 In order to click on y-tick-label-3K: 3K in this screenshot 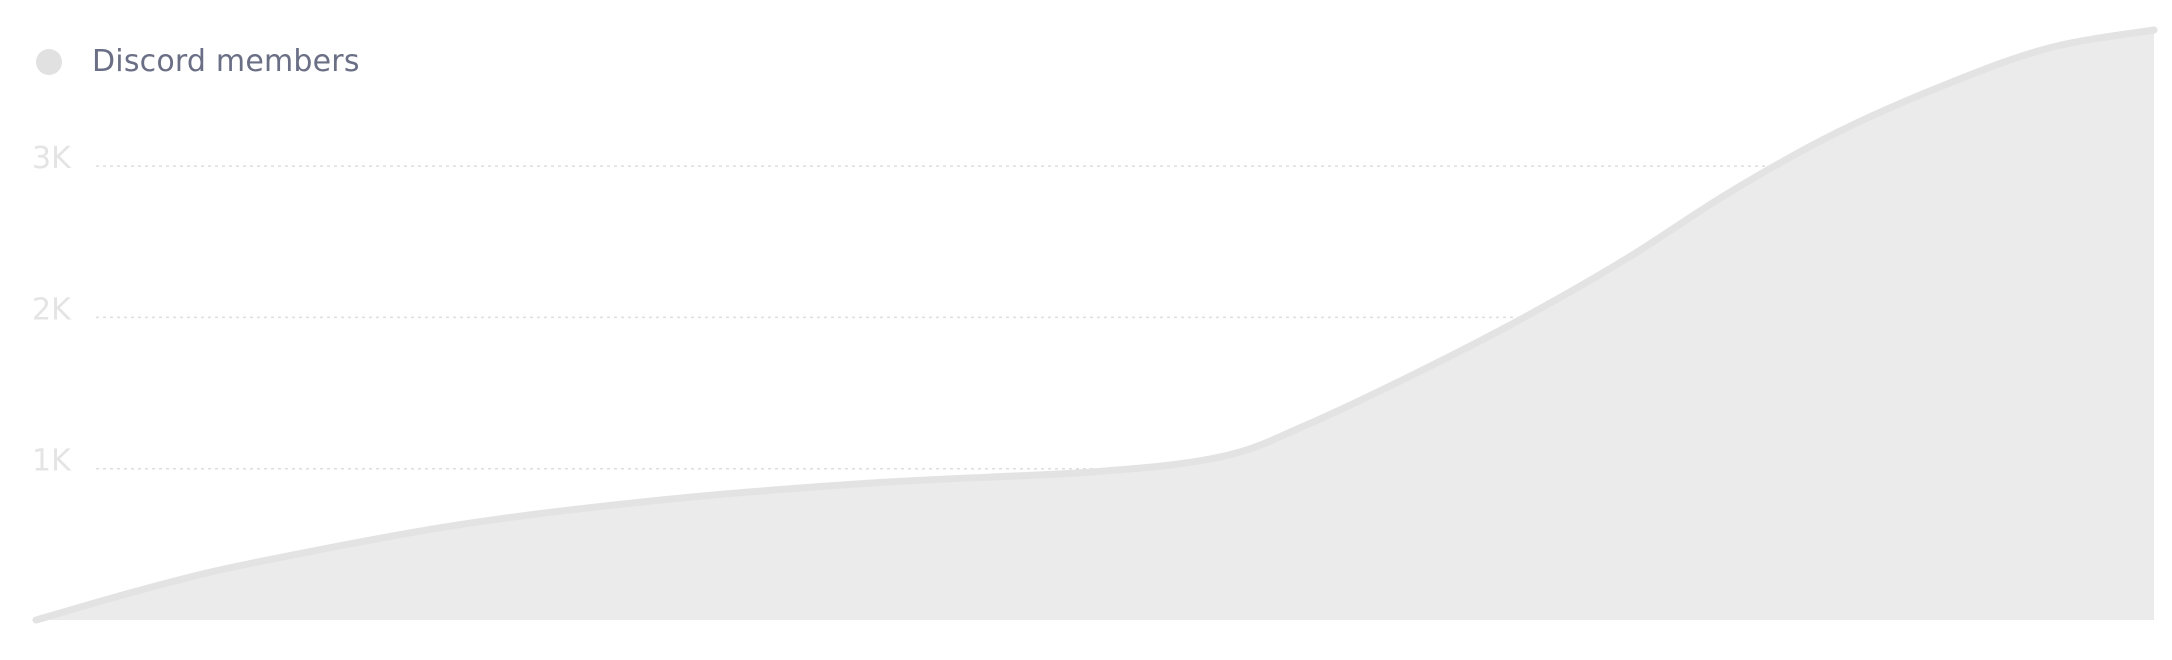, I will do `click(52, 158)`.